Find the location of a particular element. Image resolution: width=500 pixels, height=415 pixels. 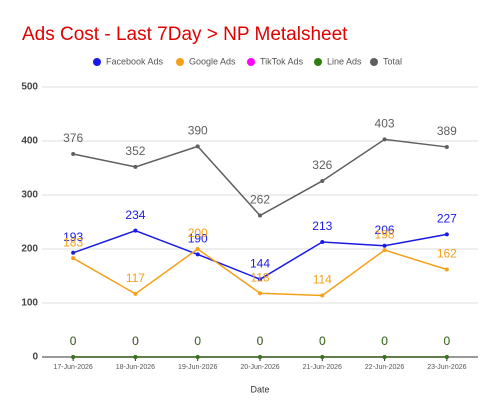

data-label: 352 is located at coordinates (135, 151).